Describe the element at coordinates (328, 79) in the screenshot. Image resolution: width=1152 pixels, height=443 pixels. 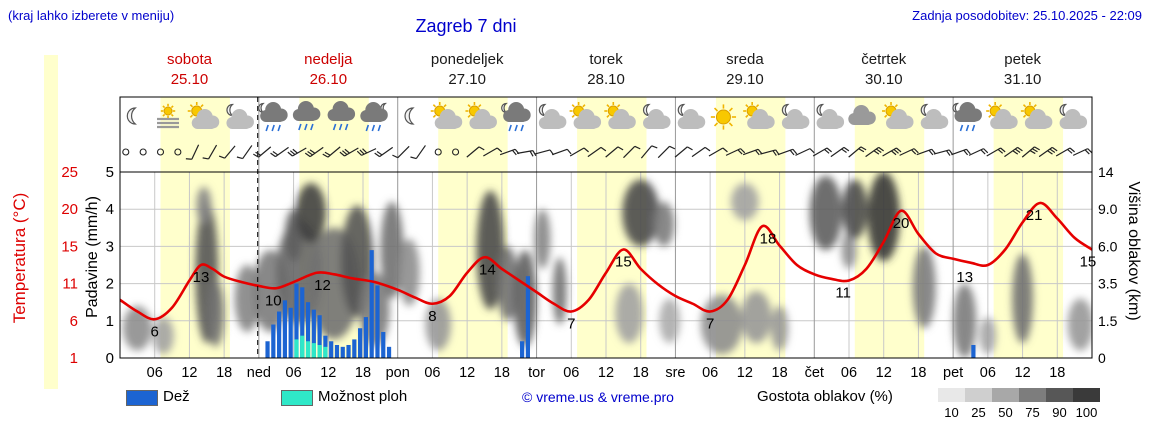
I see `day-date: 26.10` at that location.